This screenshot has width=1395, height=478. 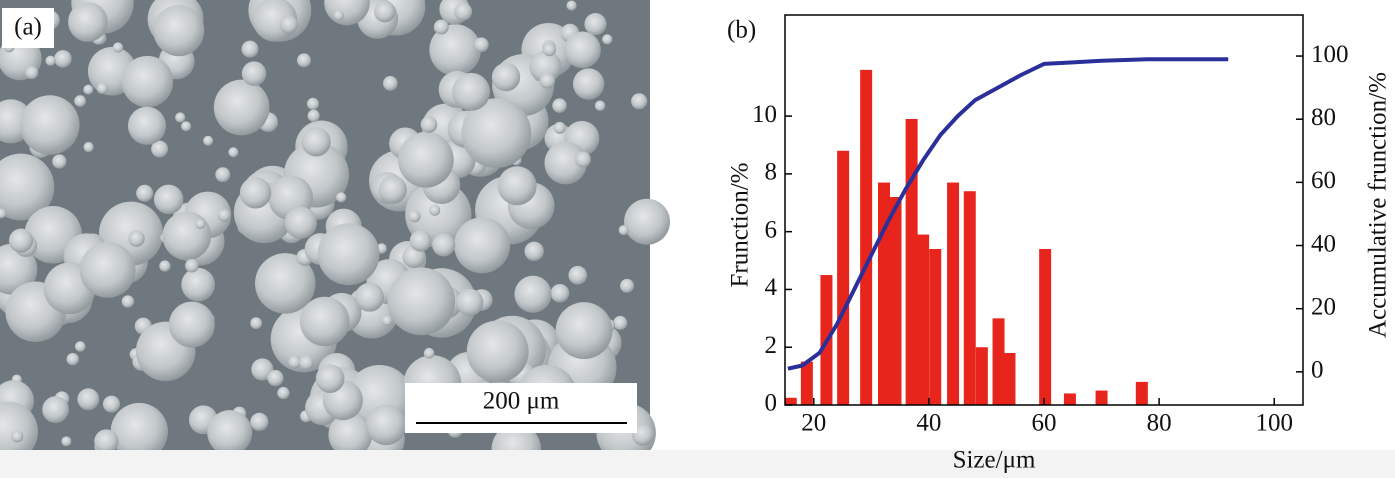 I want to click on x-tick-label: 60, so click(x=1044, y=423).